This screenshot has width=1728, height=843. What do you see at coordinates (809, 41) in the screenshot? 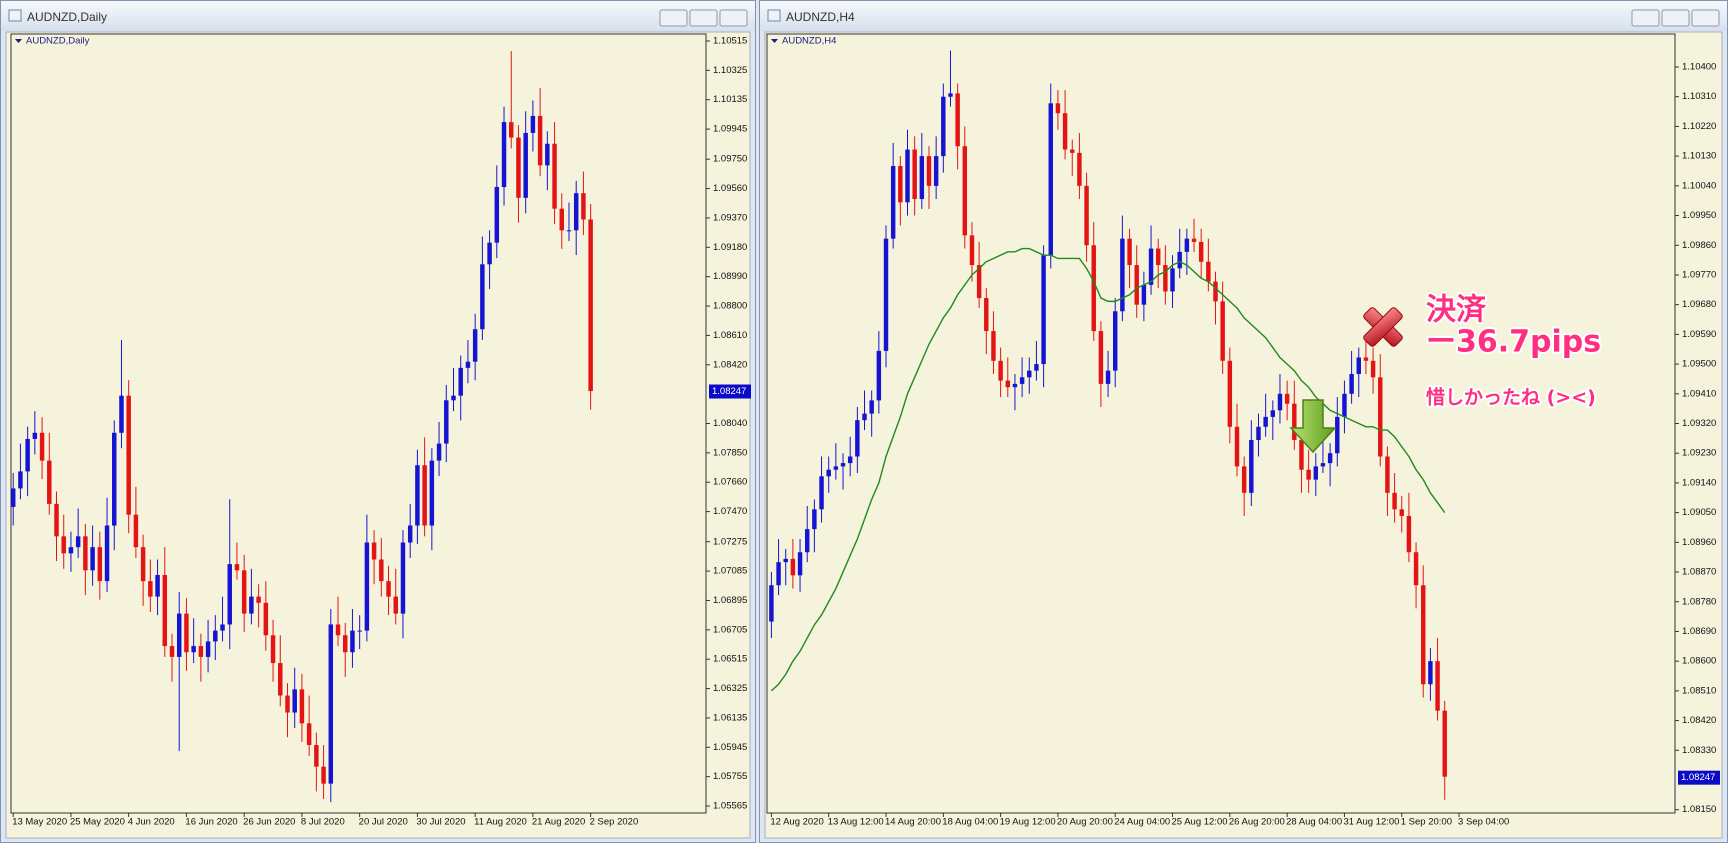
I see `symbol-label: AUDNZD,H4` at bounding box center [809, 41].